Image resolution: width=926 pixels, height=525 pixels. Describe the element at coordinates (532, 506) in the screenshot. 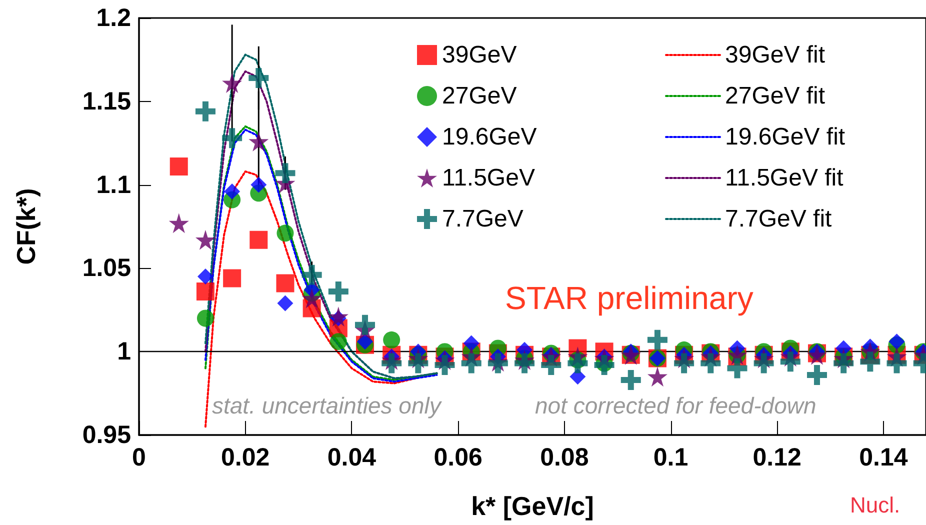

I see `x-axis-title: k* [GeV/c]` at that location.